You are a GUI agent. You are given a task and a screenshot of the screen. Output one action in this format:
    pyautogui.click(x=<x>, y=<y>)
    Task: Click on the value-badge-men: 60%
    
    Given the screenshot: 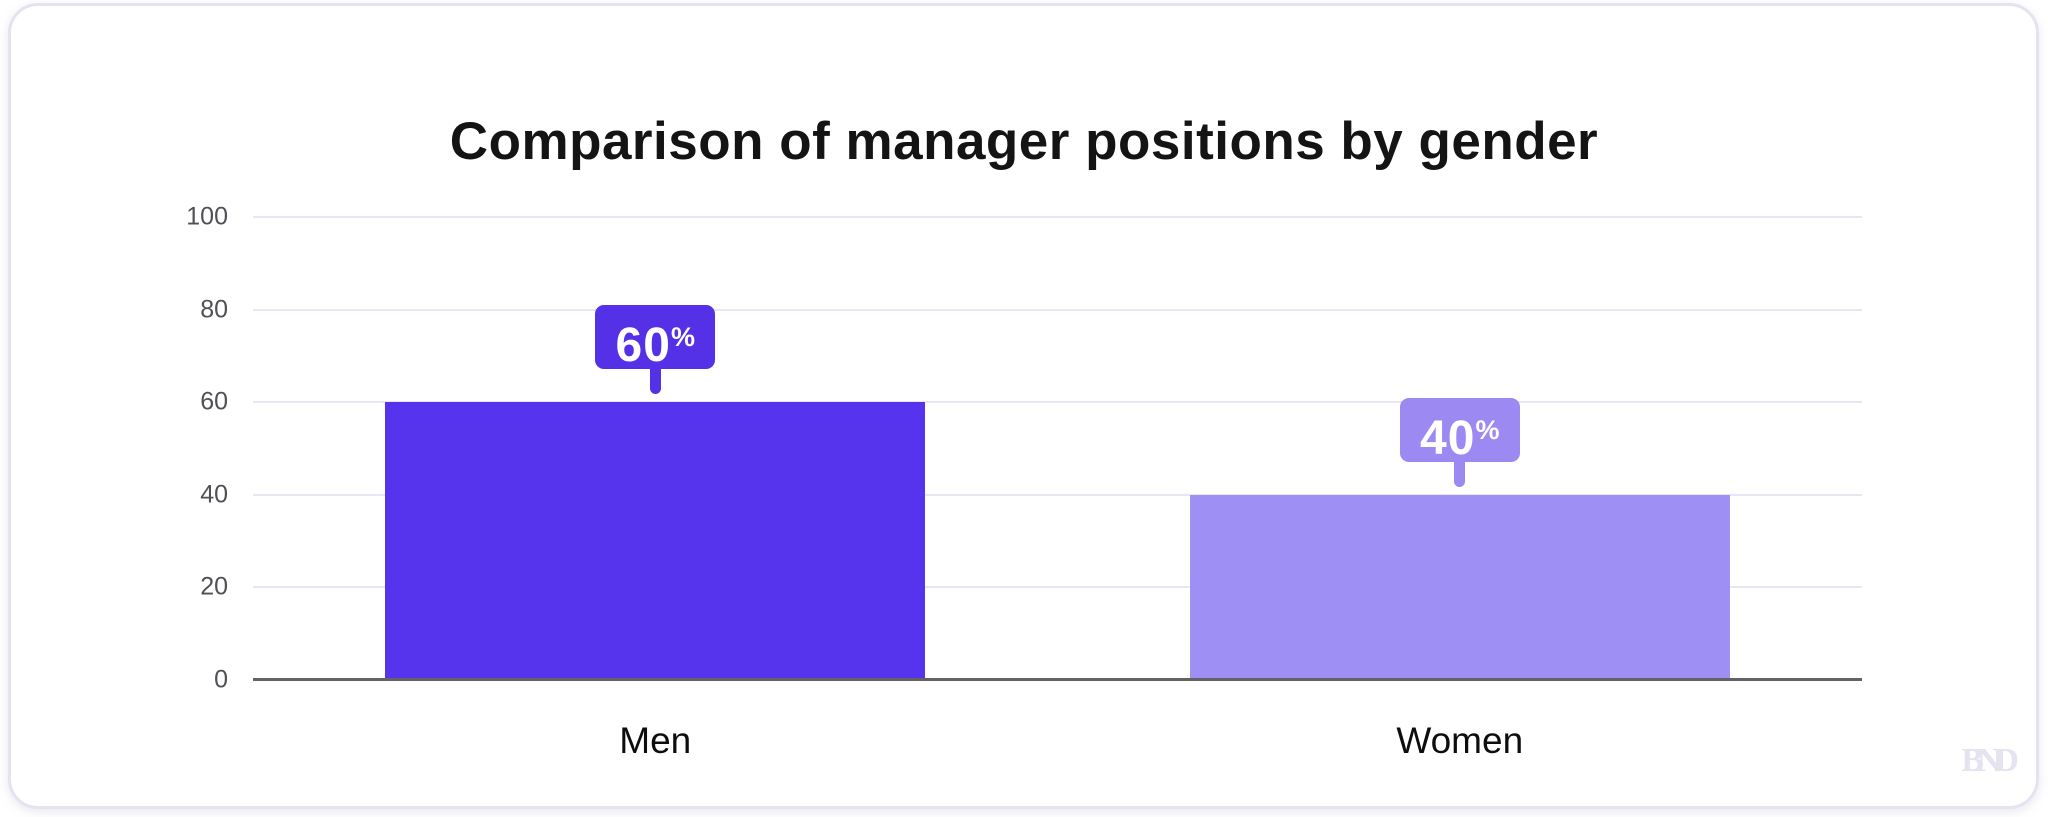 What is the action you would take?
    pyautogui.click(x=655, y=339)
    